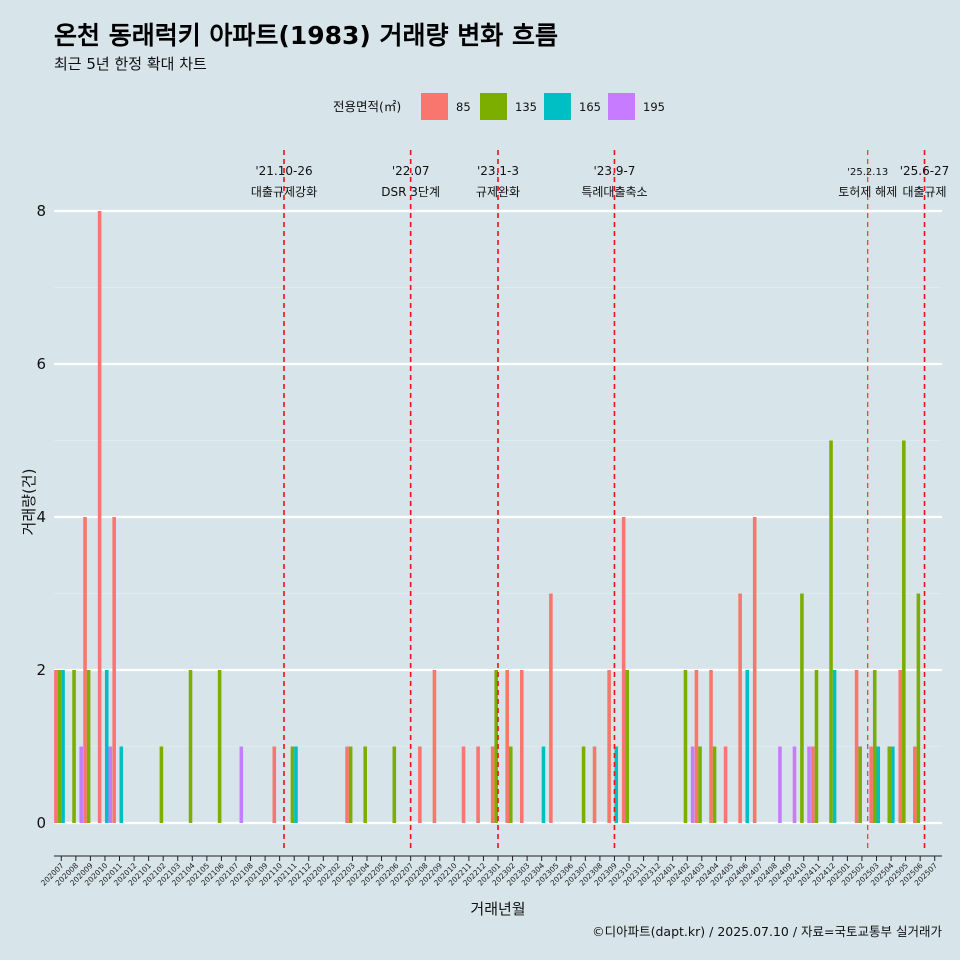 The image size is (960, 960). Describe the element at coordinates (410, 192) in the screenshot. I see `event-label-1: DSR 3단계` at that location.